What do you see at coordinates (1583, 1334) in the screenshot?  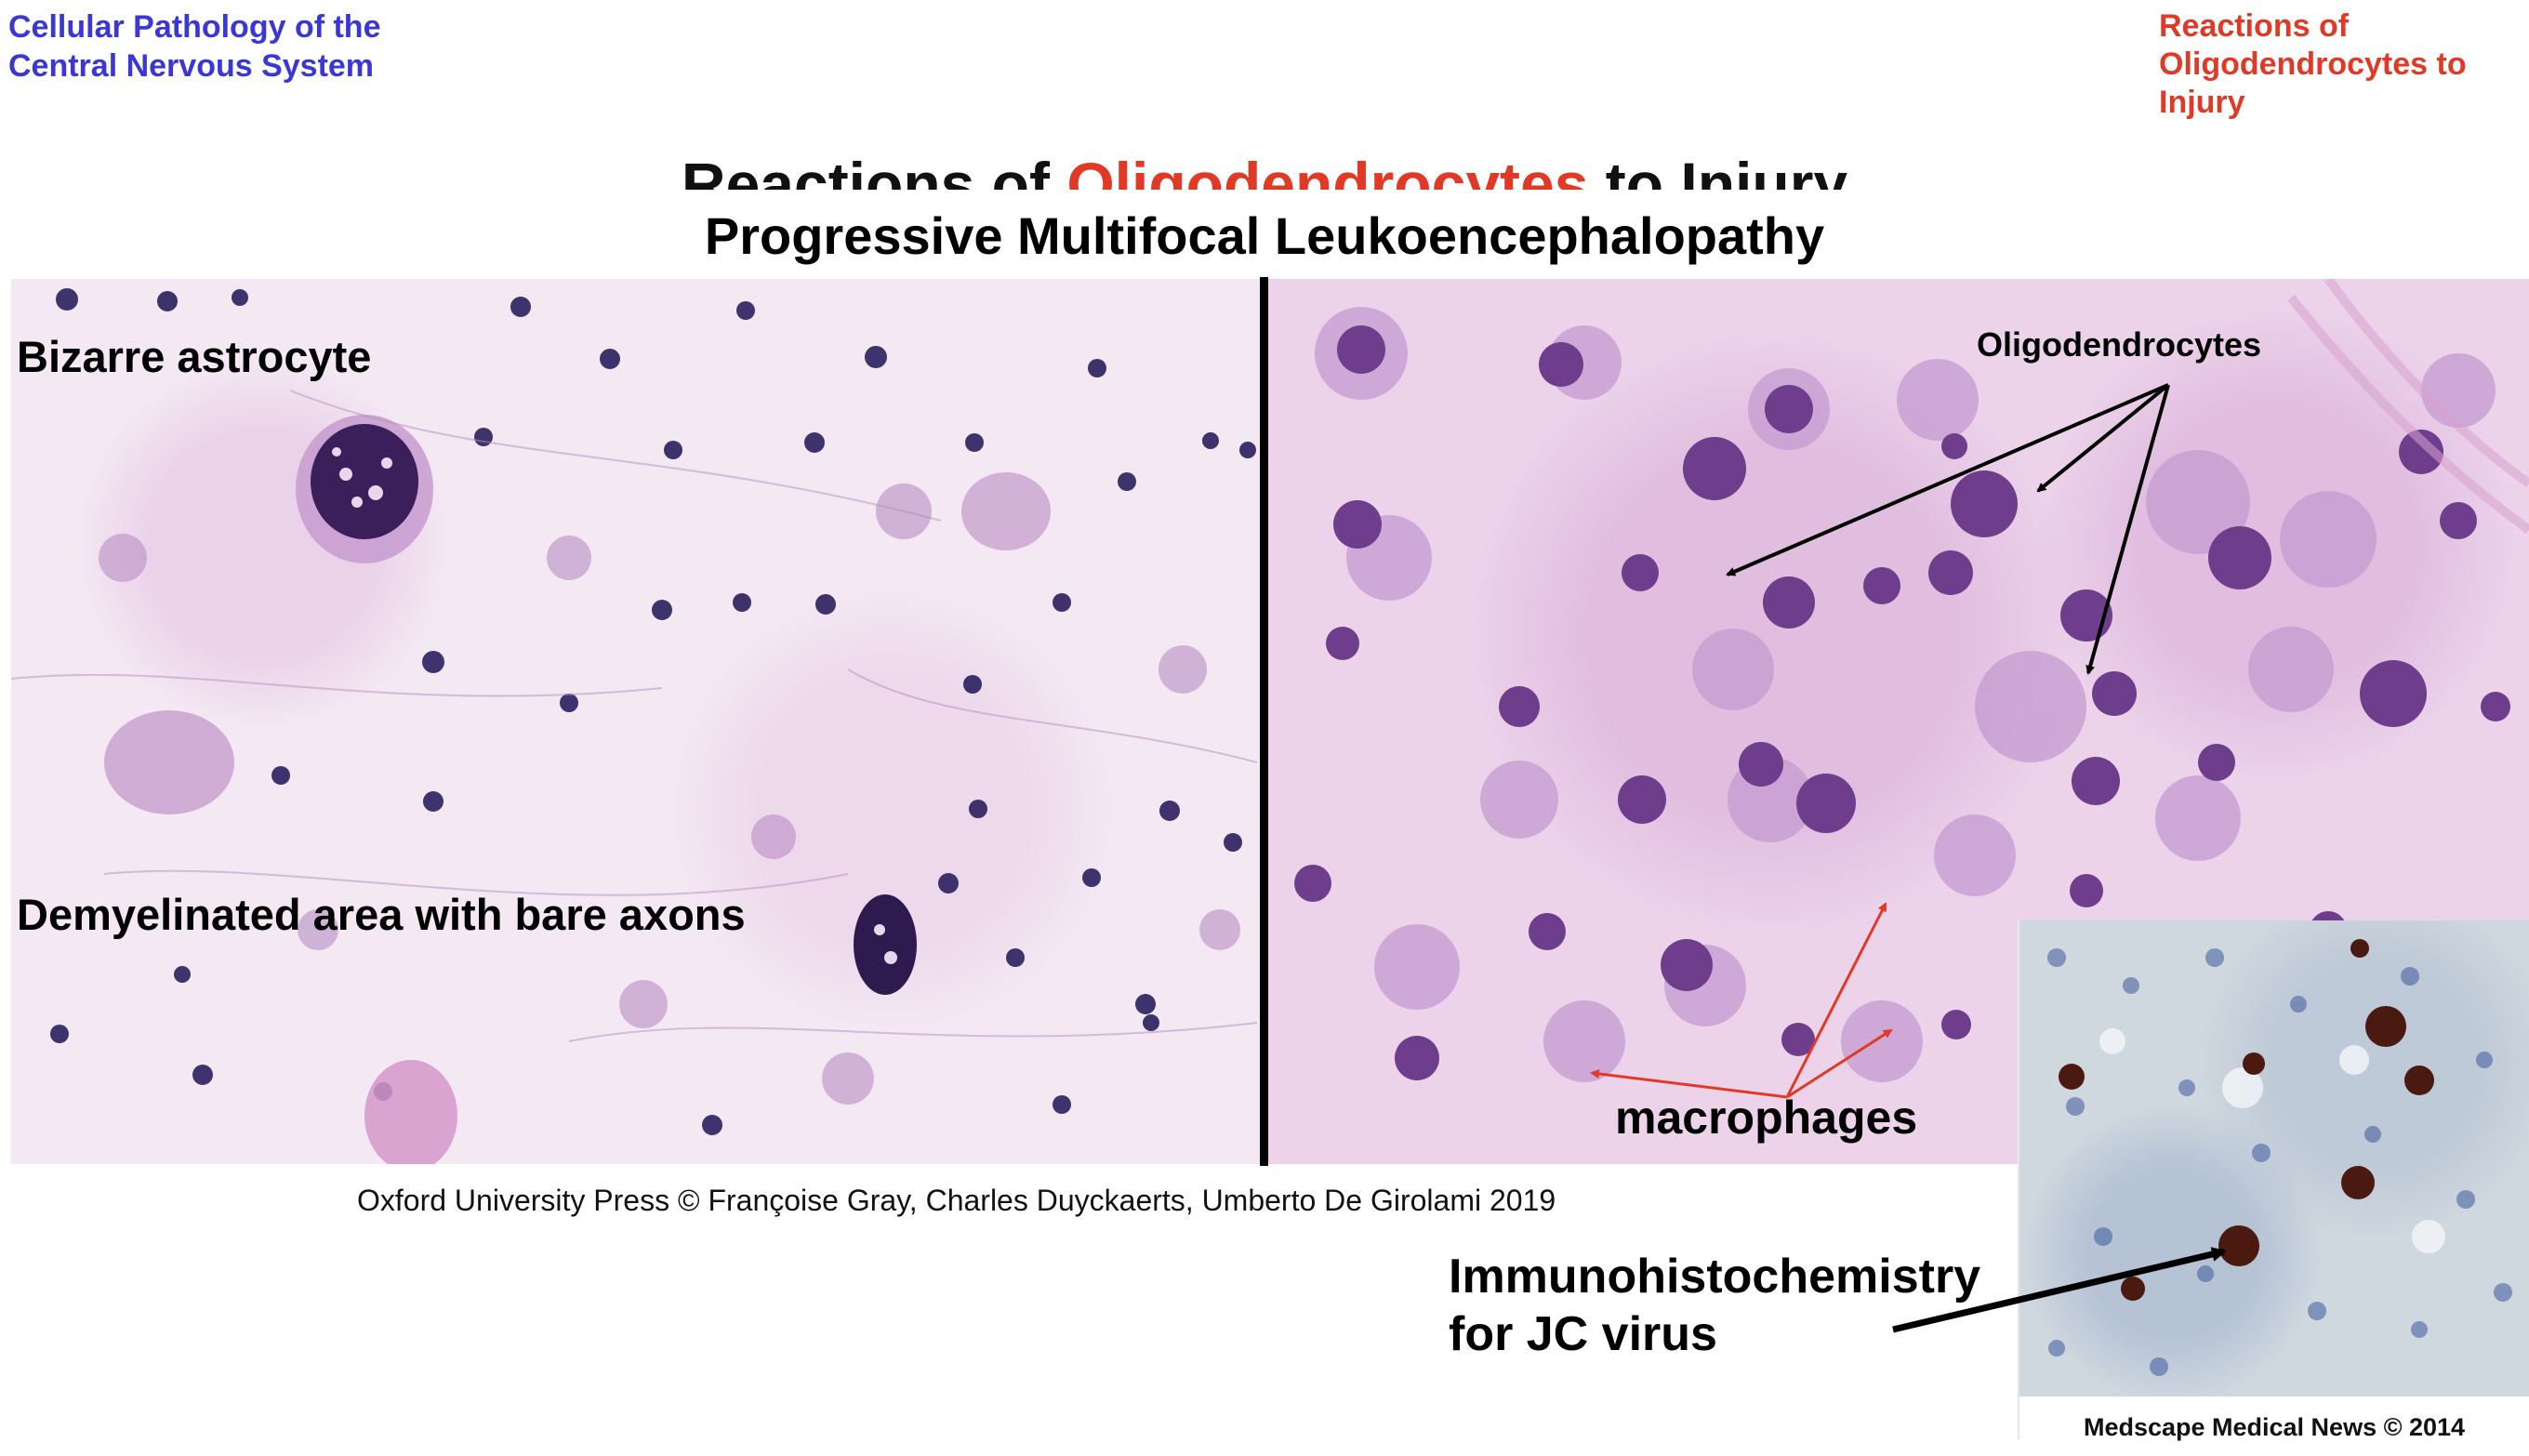 I see `label-ihc-line2: for JC virus` at bounding box center [1583, 1334].